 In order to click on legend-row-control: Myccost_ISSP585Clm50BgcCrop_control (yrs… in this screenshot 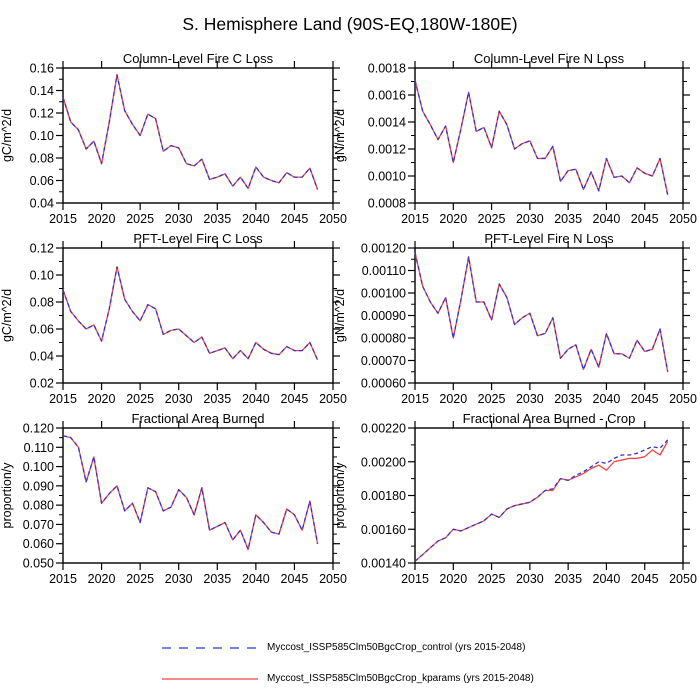, I will do `click(350, 649)`.